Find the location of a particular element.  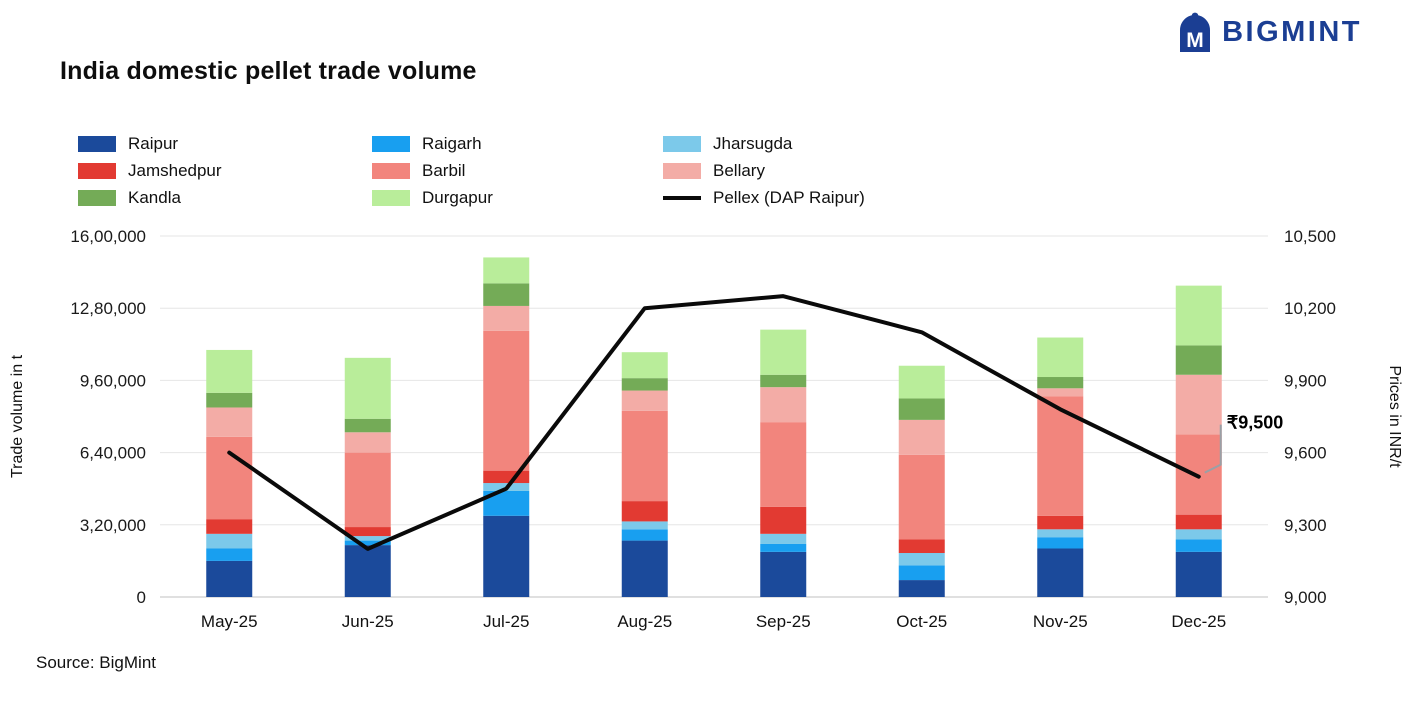

price-annotation: ₹9,500 is located at coordinates (1255, 423).